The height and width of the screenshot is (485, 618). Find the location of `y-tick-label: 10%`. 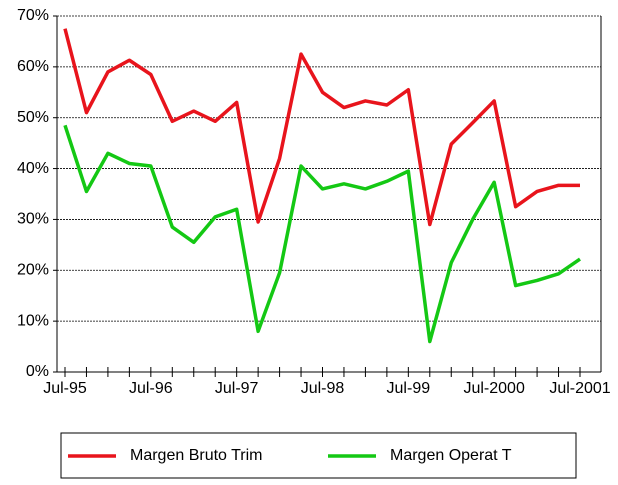

y-tick-label: 10% is located at coordinates (33, 320).